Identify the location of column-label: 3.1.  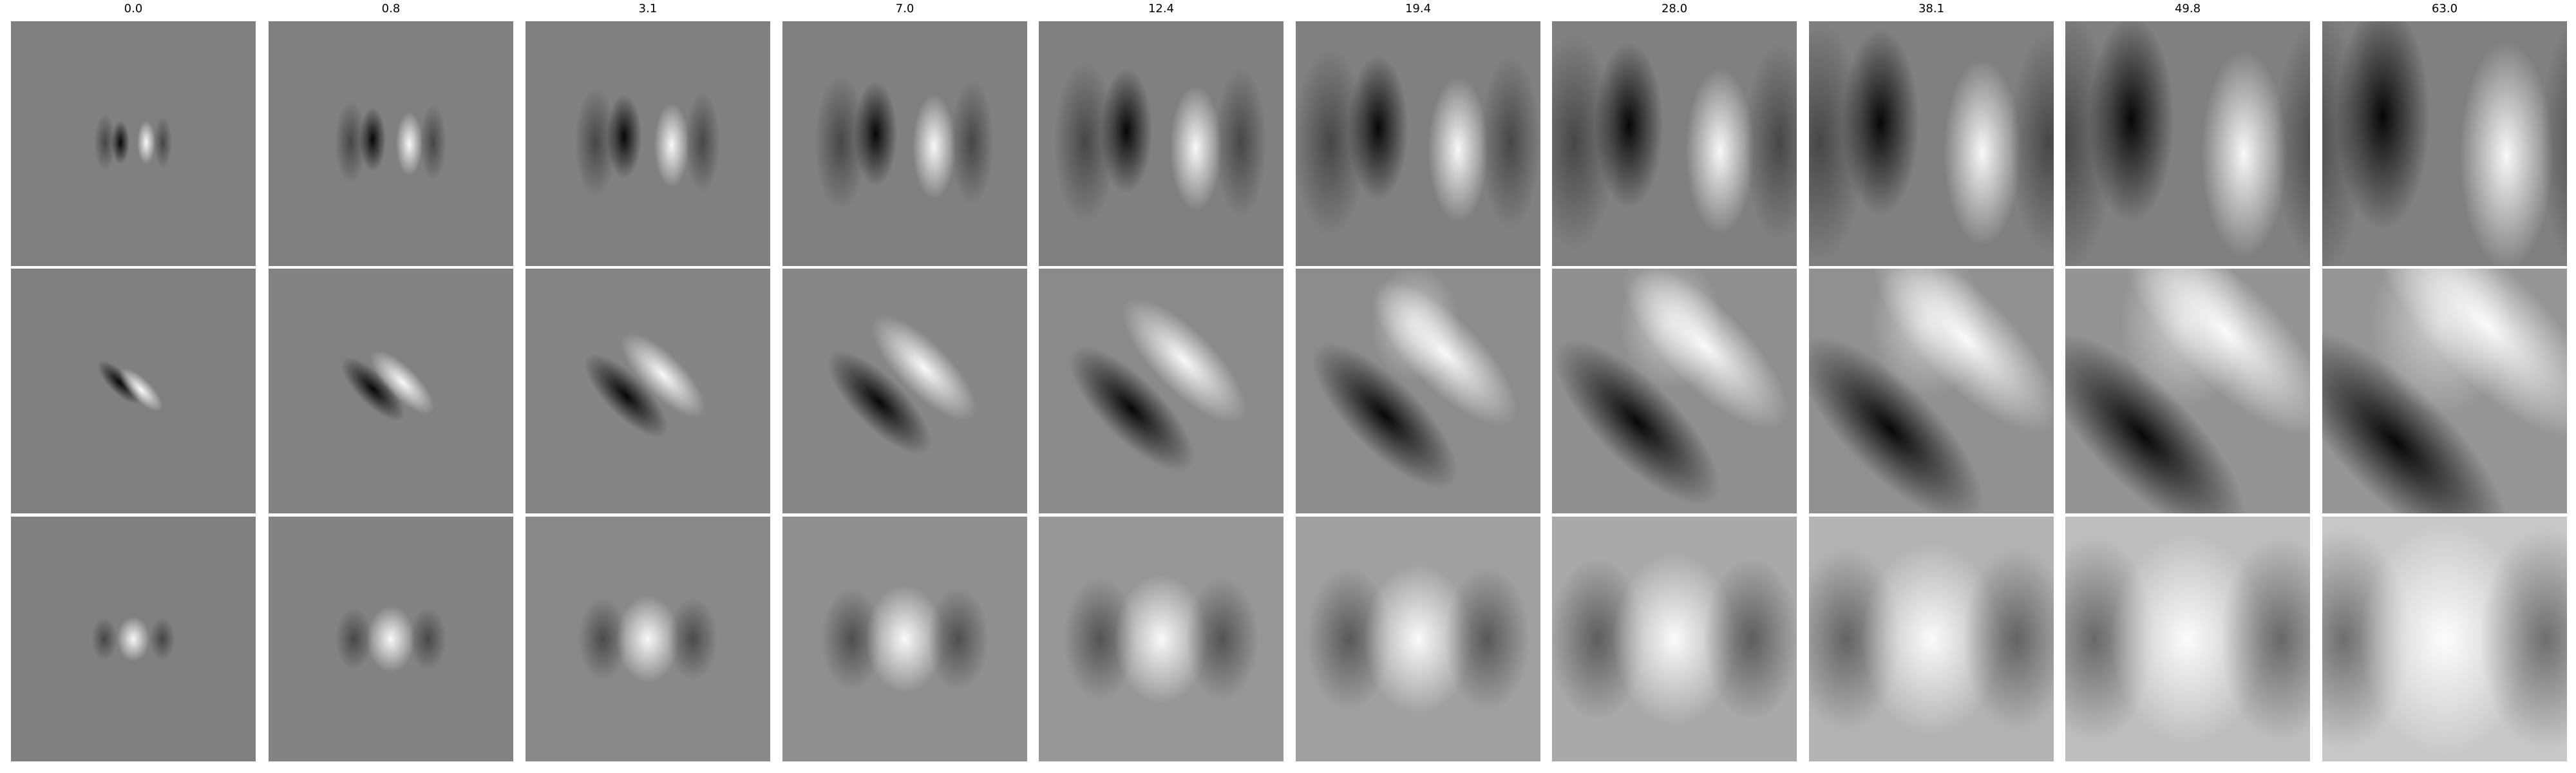
(648, 8).